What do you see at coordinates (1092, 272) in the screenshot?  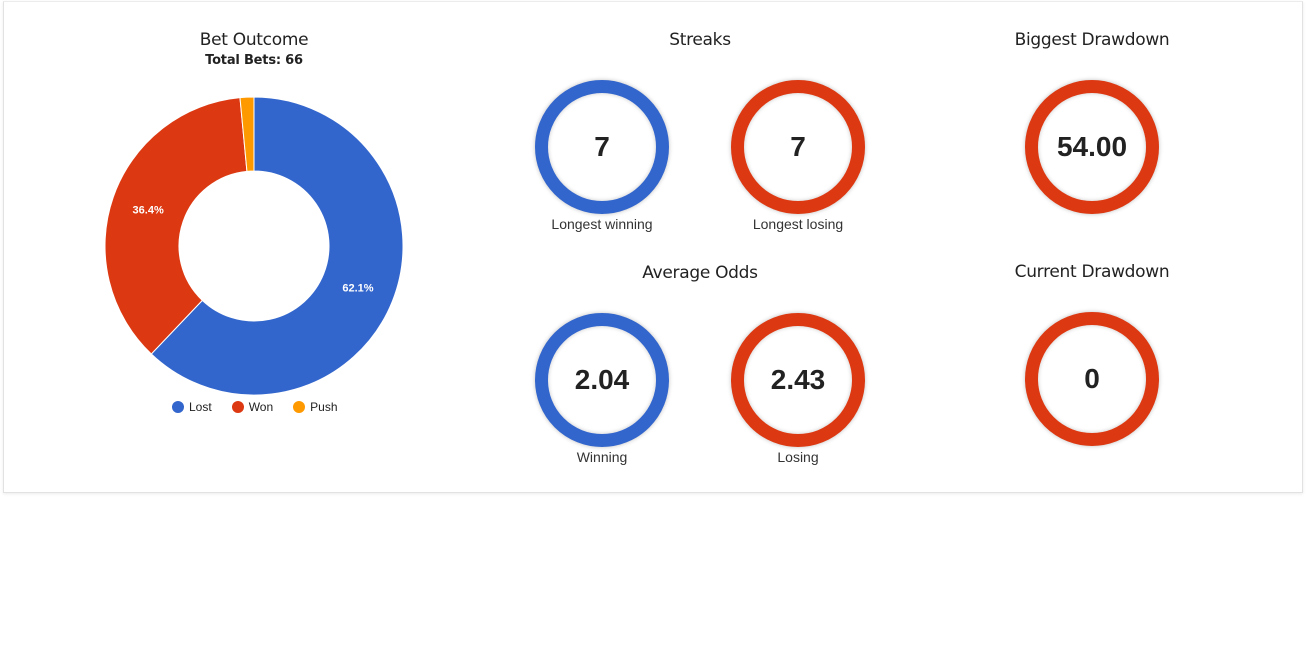 I see `current-drawdown-title: Current Drawdown` at bounding box center [1092, 272].